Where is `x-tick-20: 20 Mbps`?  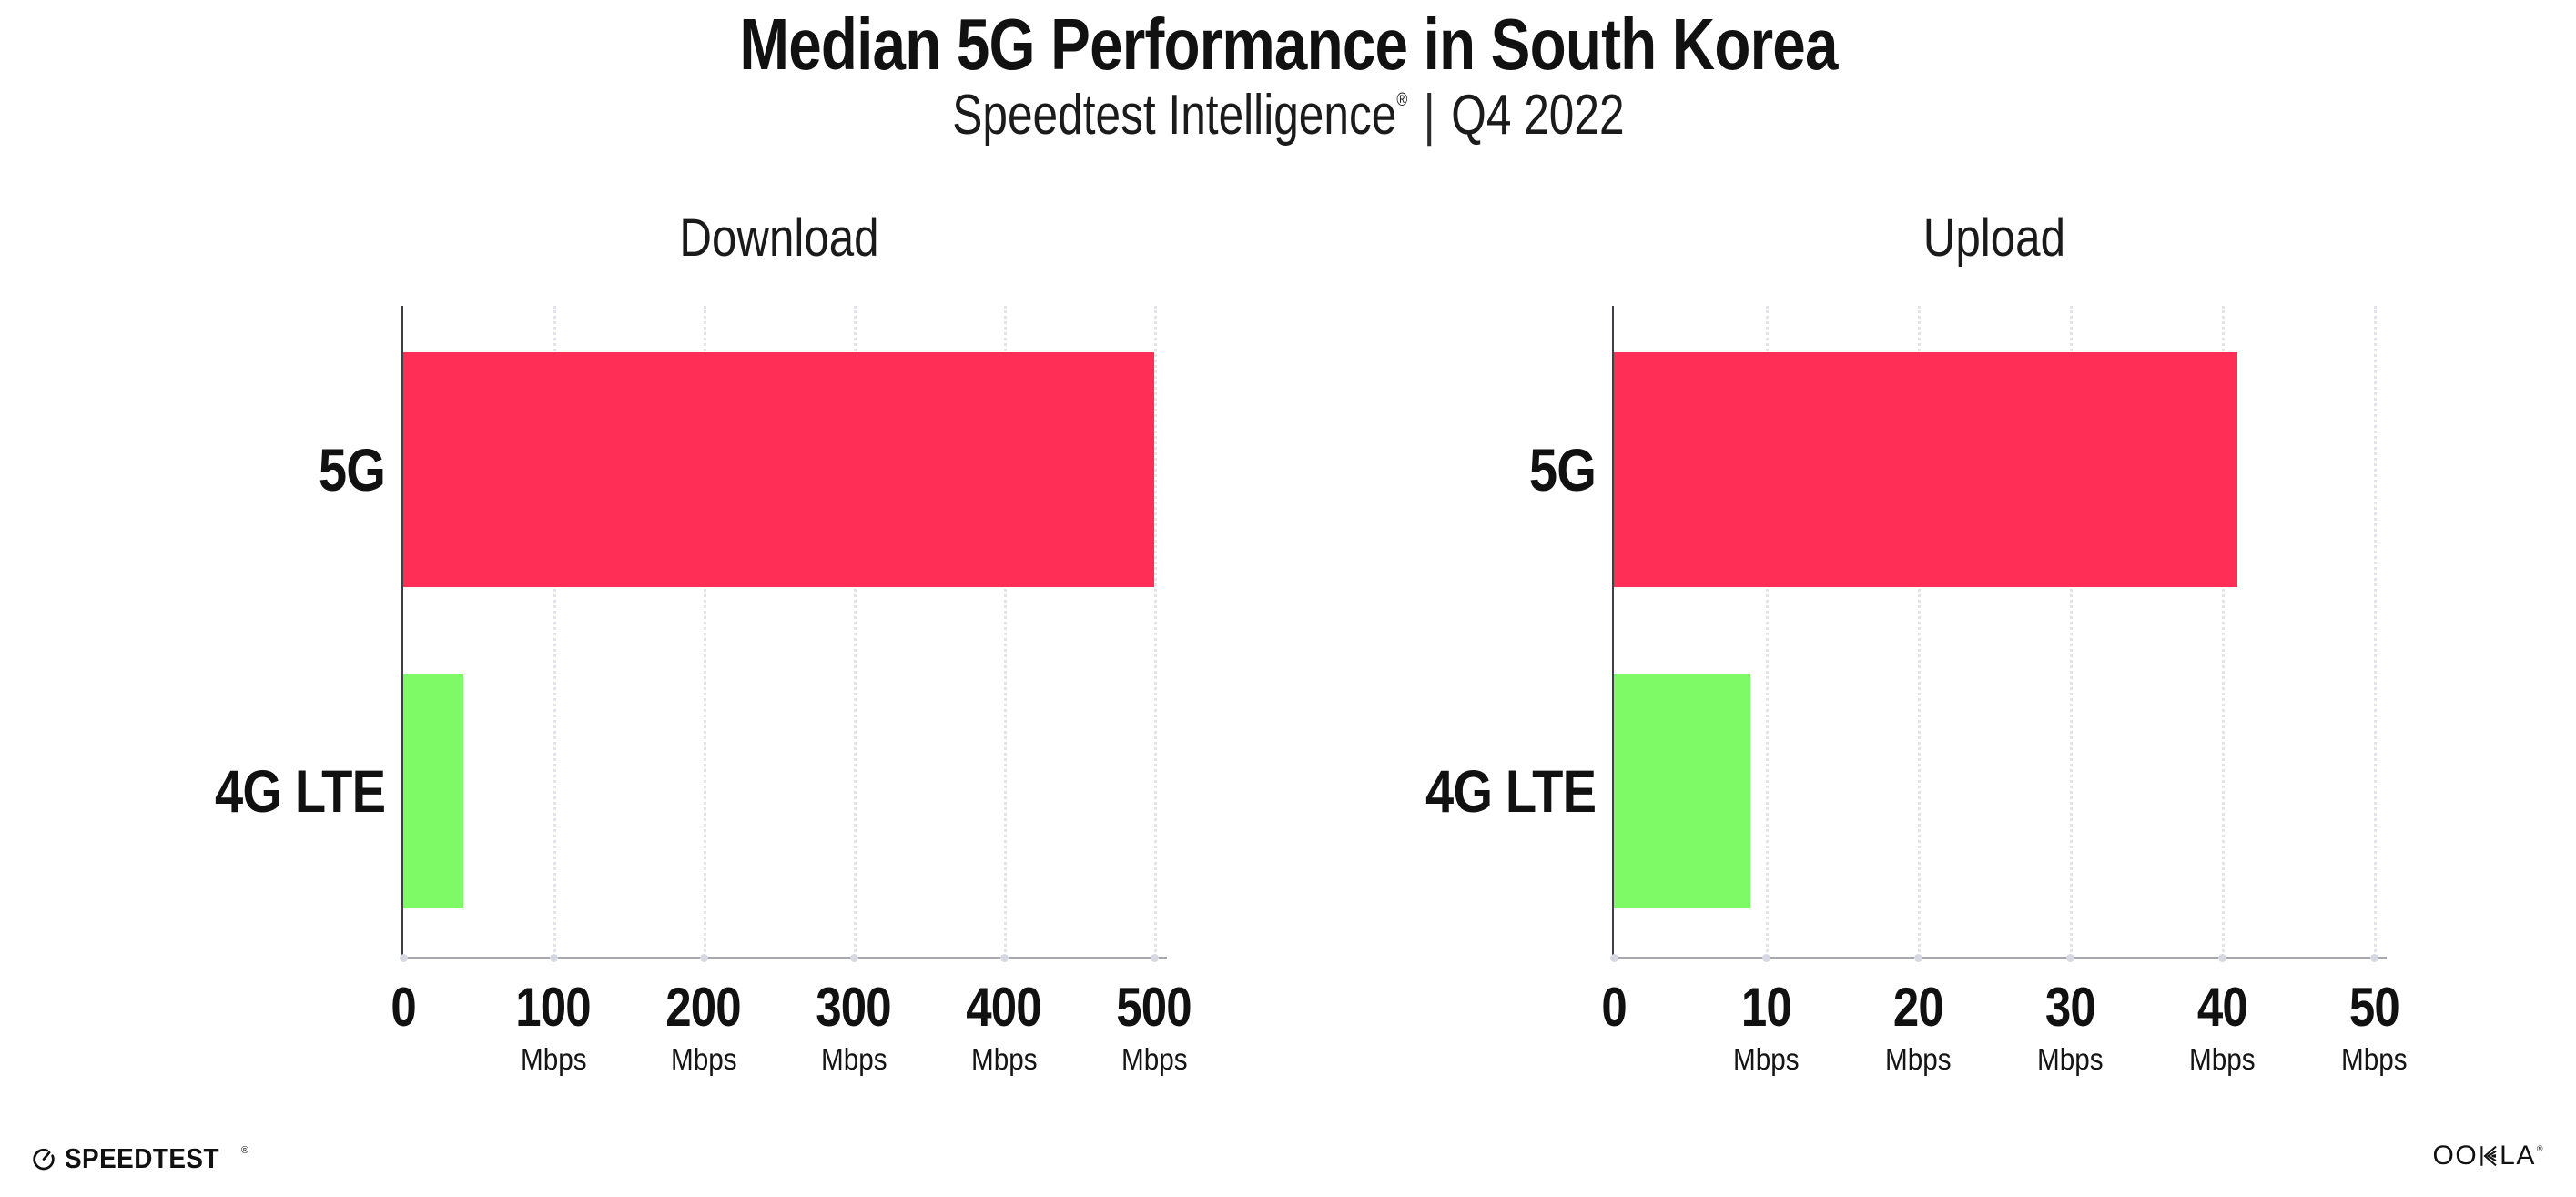 x-tick-20: 20 Mbps is located at coordinates (1918, 1027).